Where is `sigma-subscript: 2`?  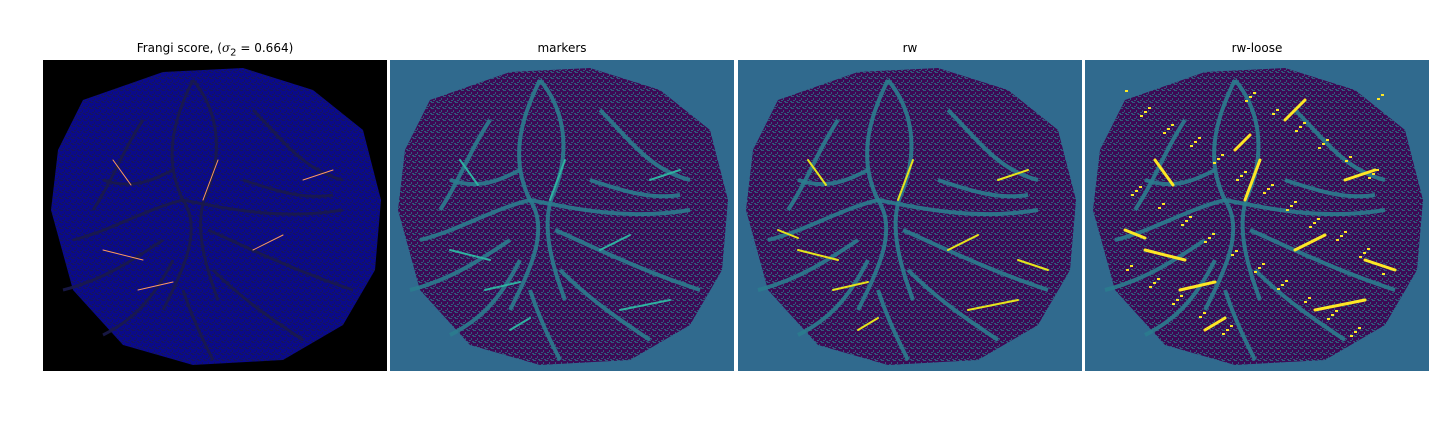
sigma-subscript: 2 is located at coordinates (233, 53).